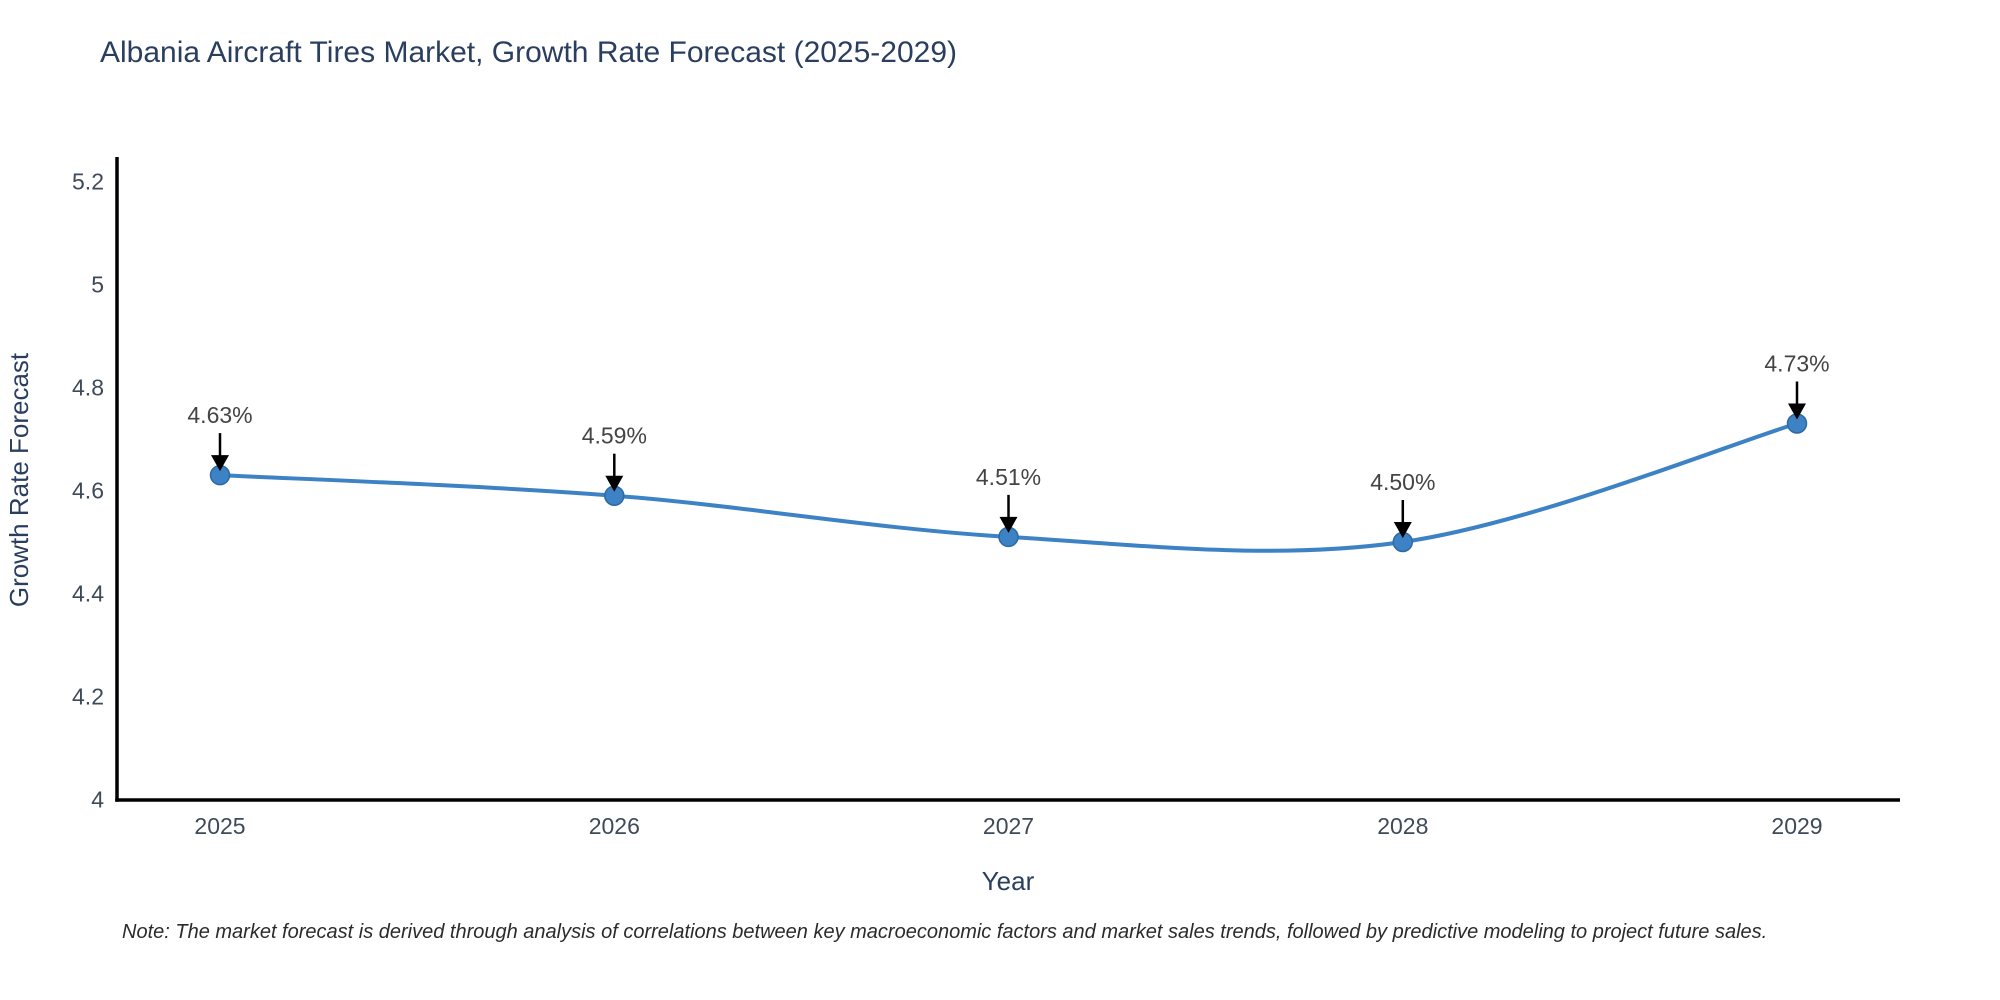 This screenshot has height=1000, width=2000. What do you see at coordinates (219, 826) in the screenshot?
I see `x-tick-label: 2025` at bounding box center [219, 826].